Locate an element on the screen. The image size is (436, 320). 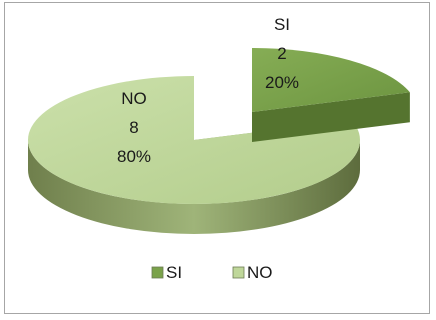
legend-item-no: NO is located at coordinates (252, 272).